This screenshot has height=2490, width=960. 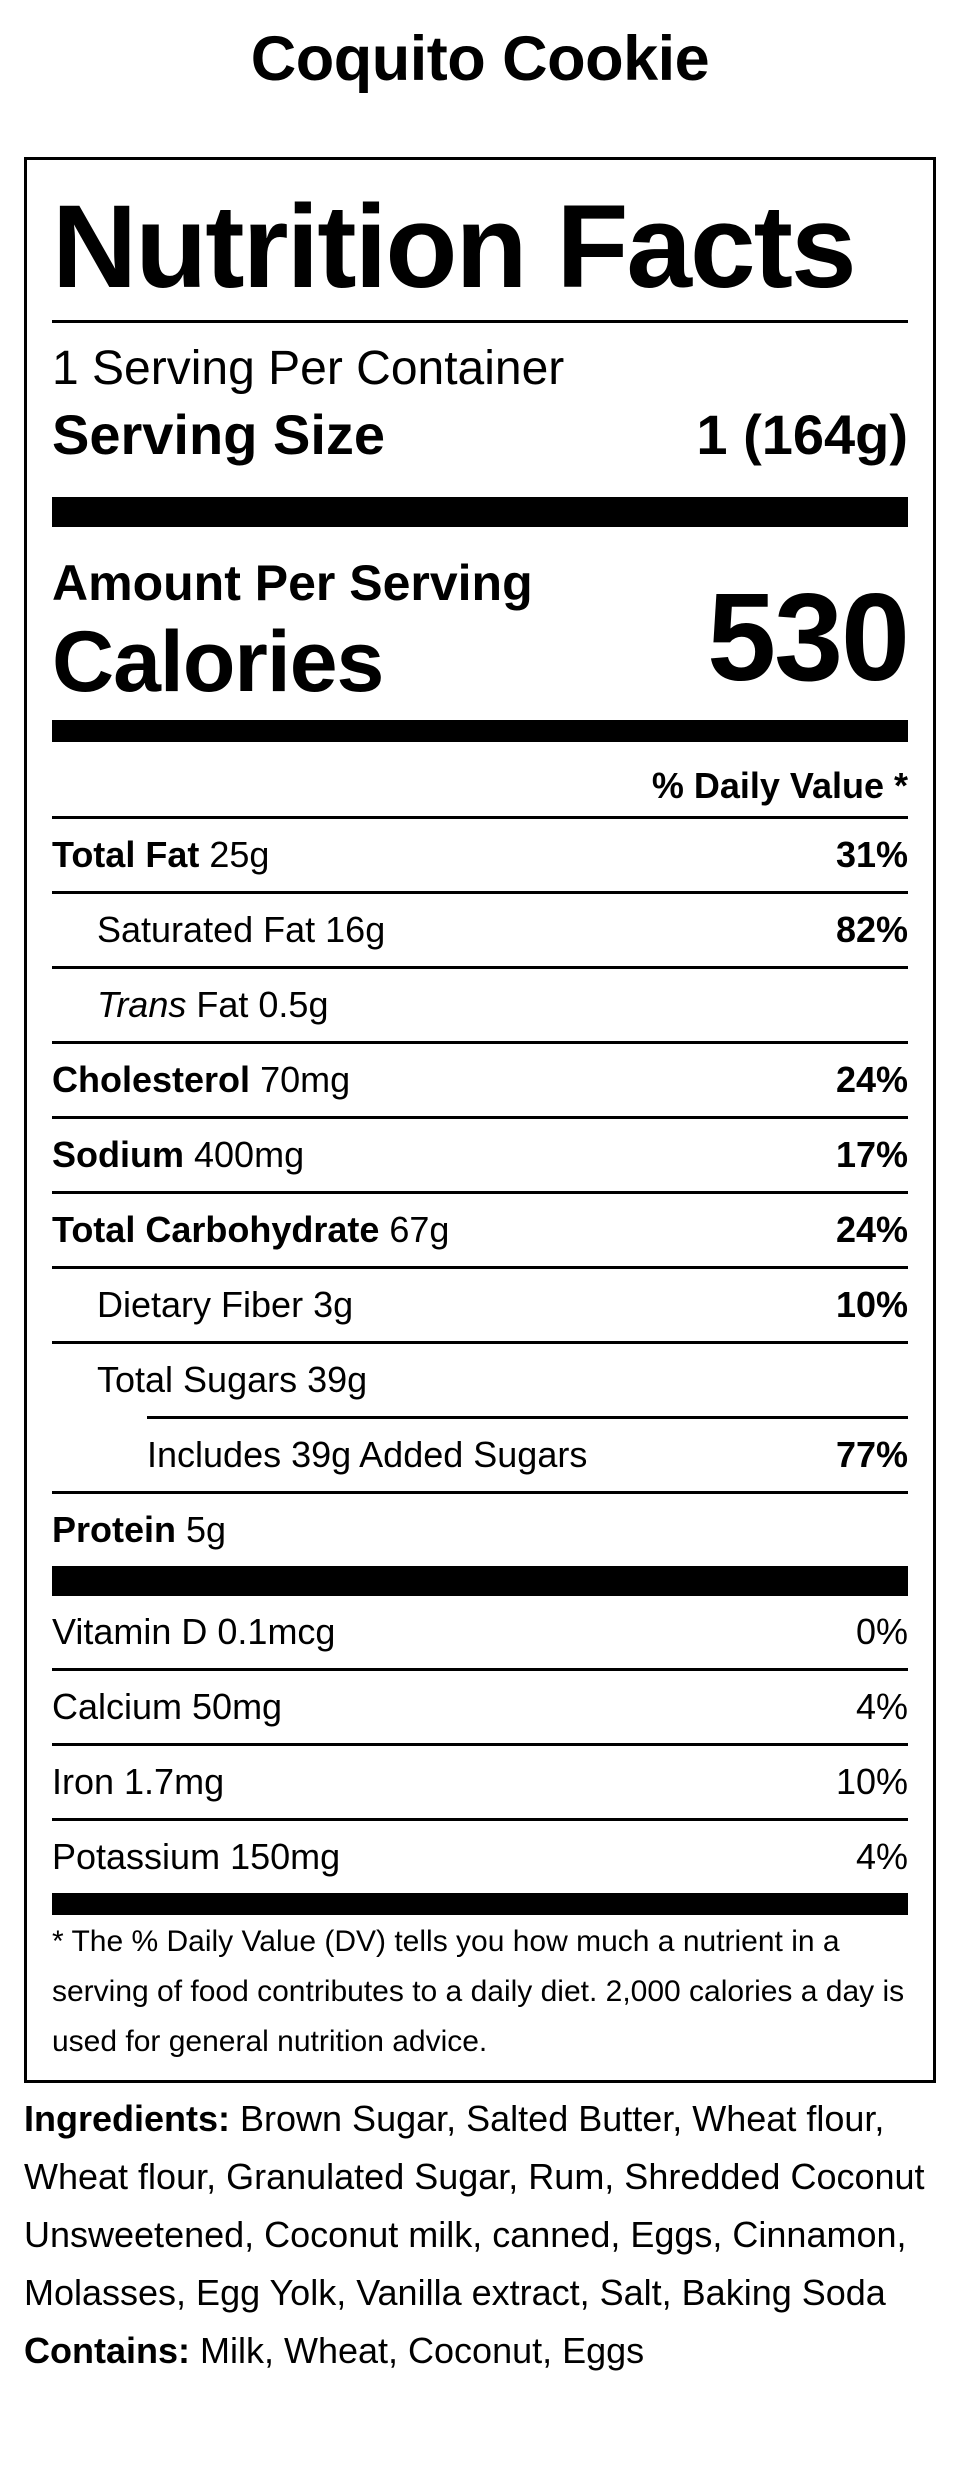 I want to click on nutrient-row-sodium: Sodium 400mg 17%, so click(x=480, y=1155).